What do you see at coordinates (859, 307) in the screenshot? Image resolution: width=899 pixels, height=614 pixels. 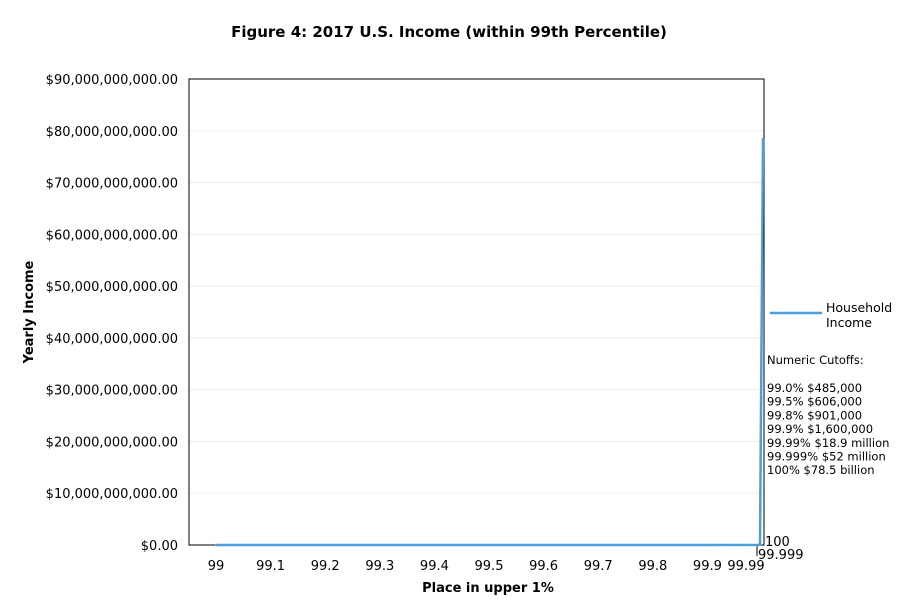 I see `legend-label-line: Household` at bounding box center [859, 307].